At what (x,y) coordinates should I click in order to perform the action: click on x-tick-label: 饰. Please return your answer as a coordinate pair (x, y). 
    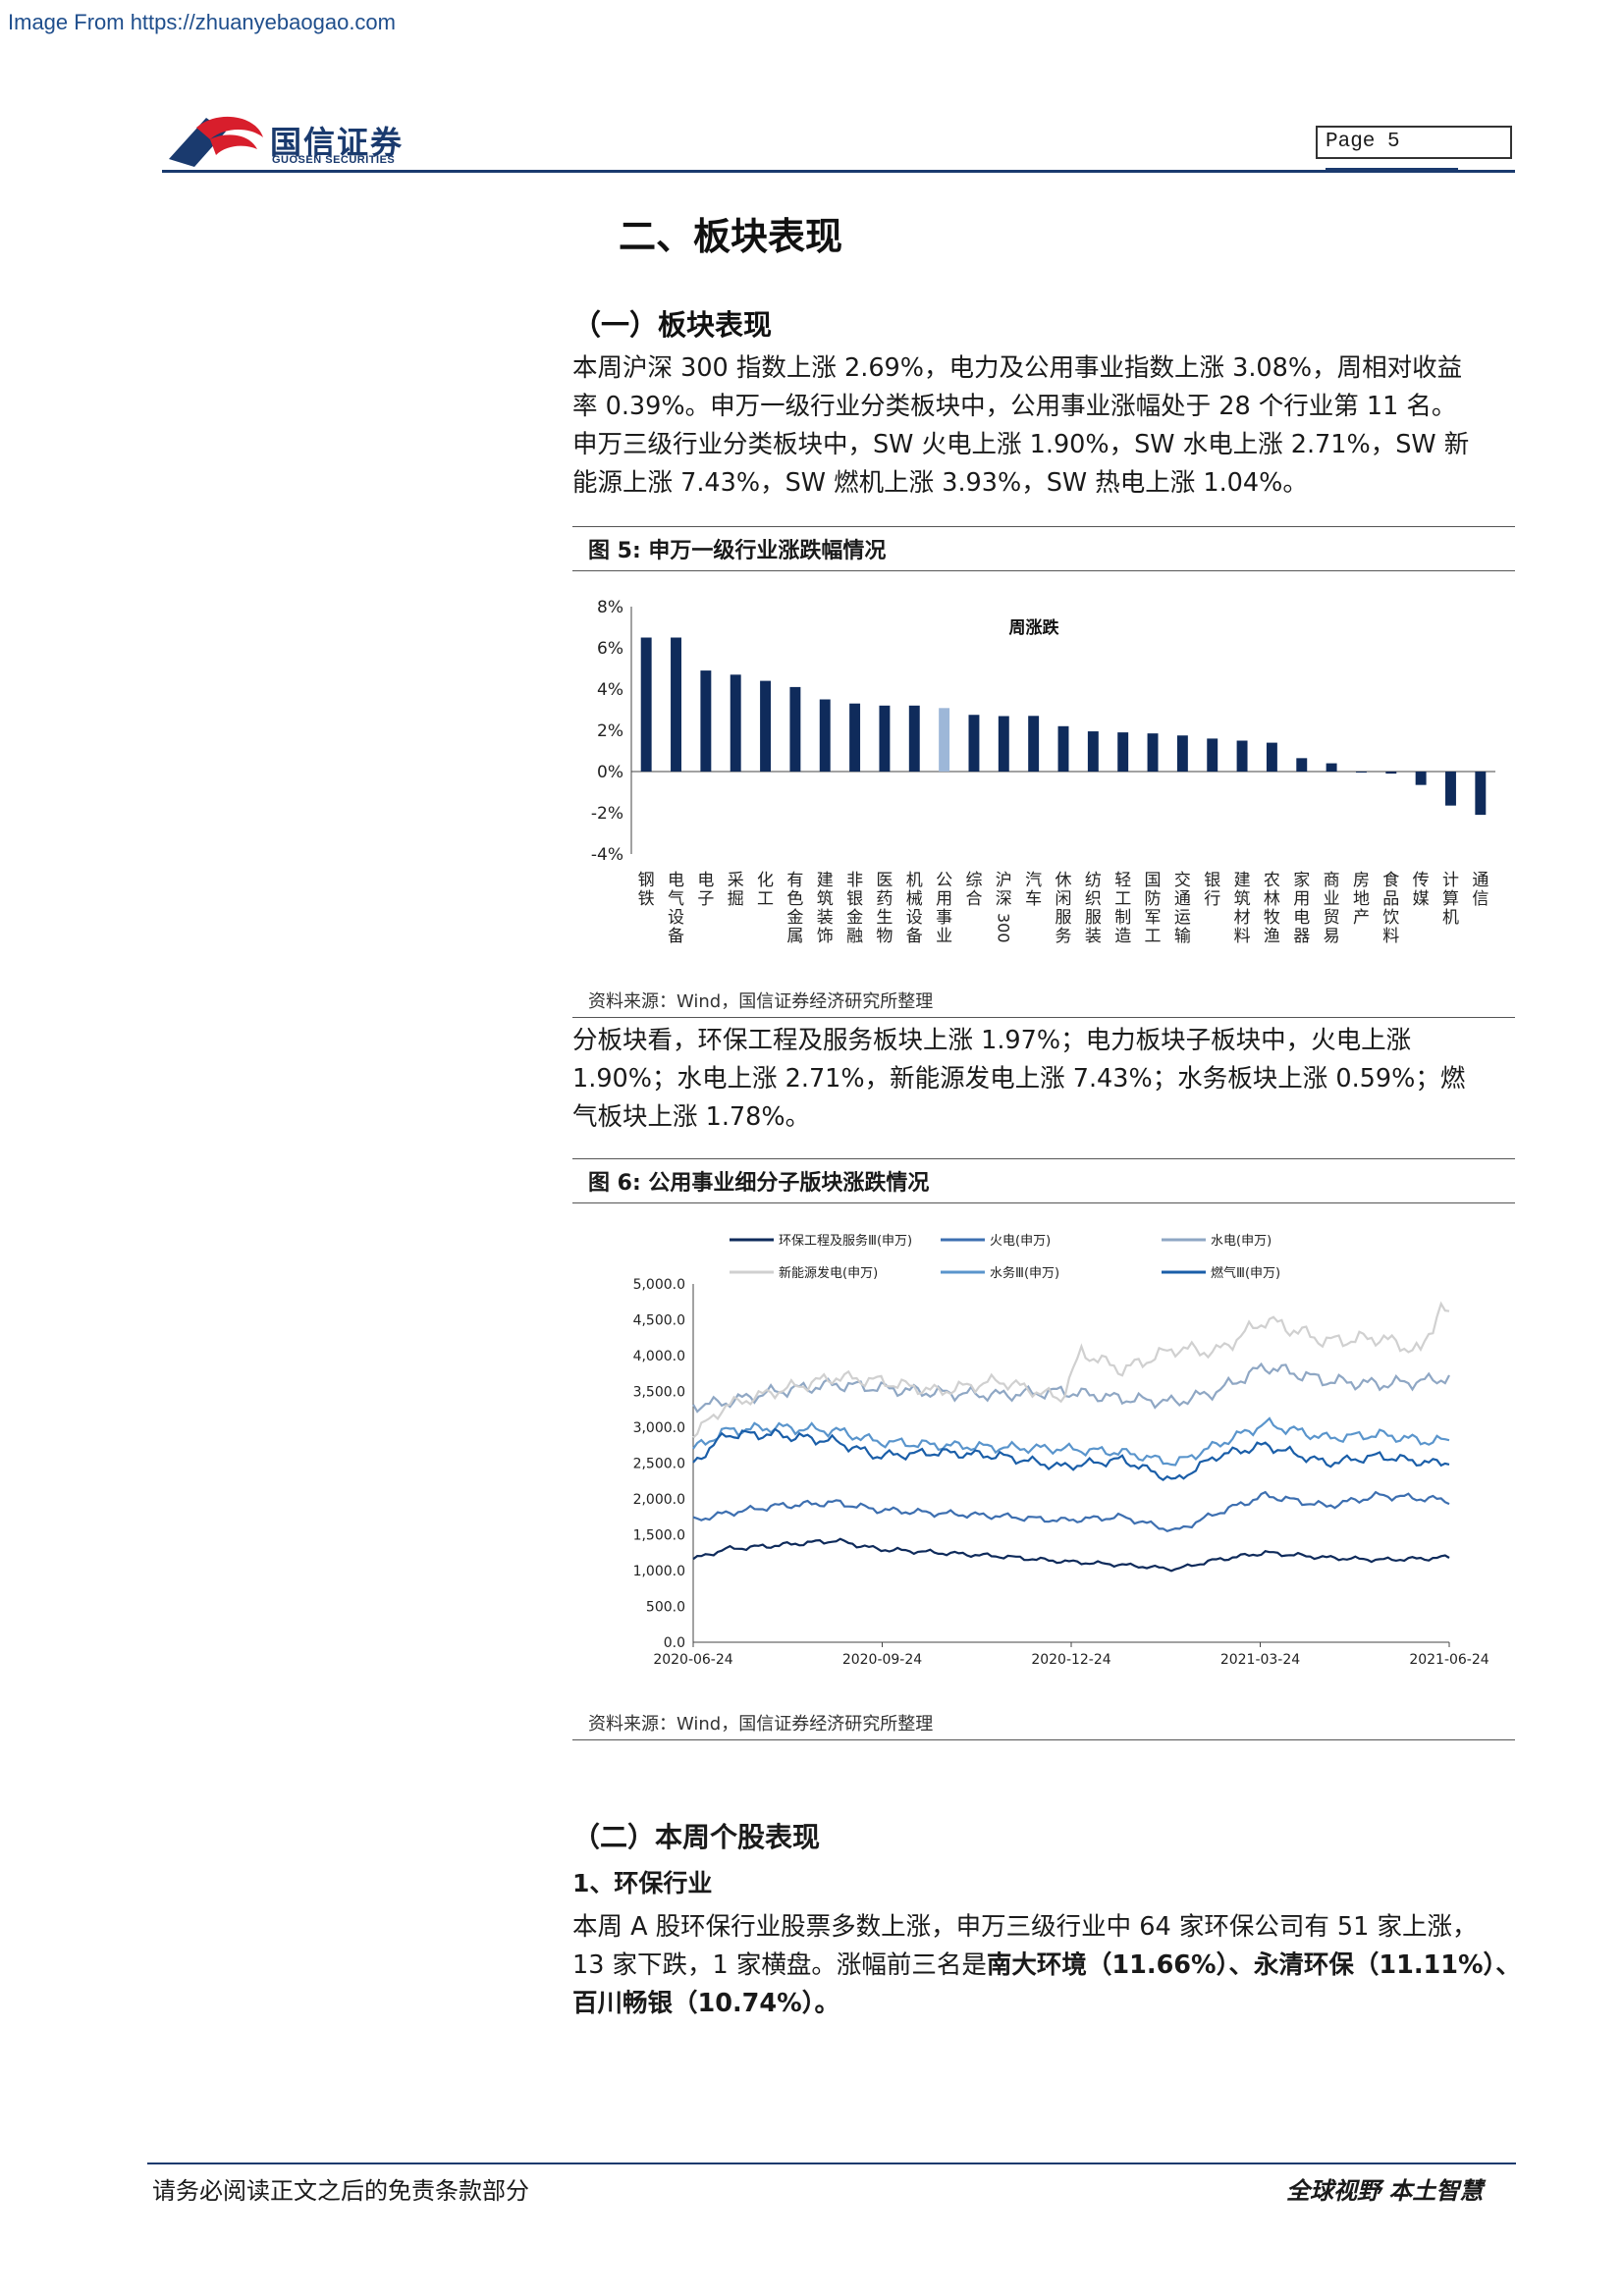
    Looking at the image, I should click on (825, 936).